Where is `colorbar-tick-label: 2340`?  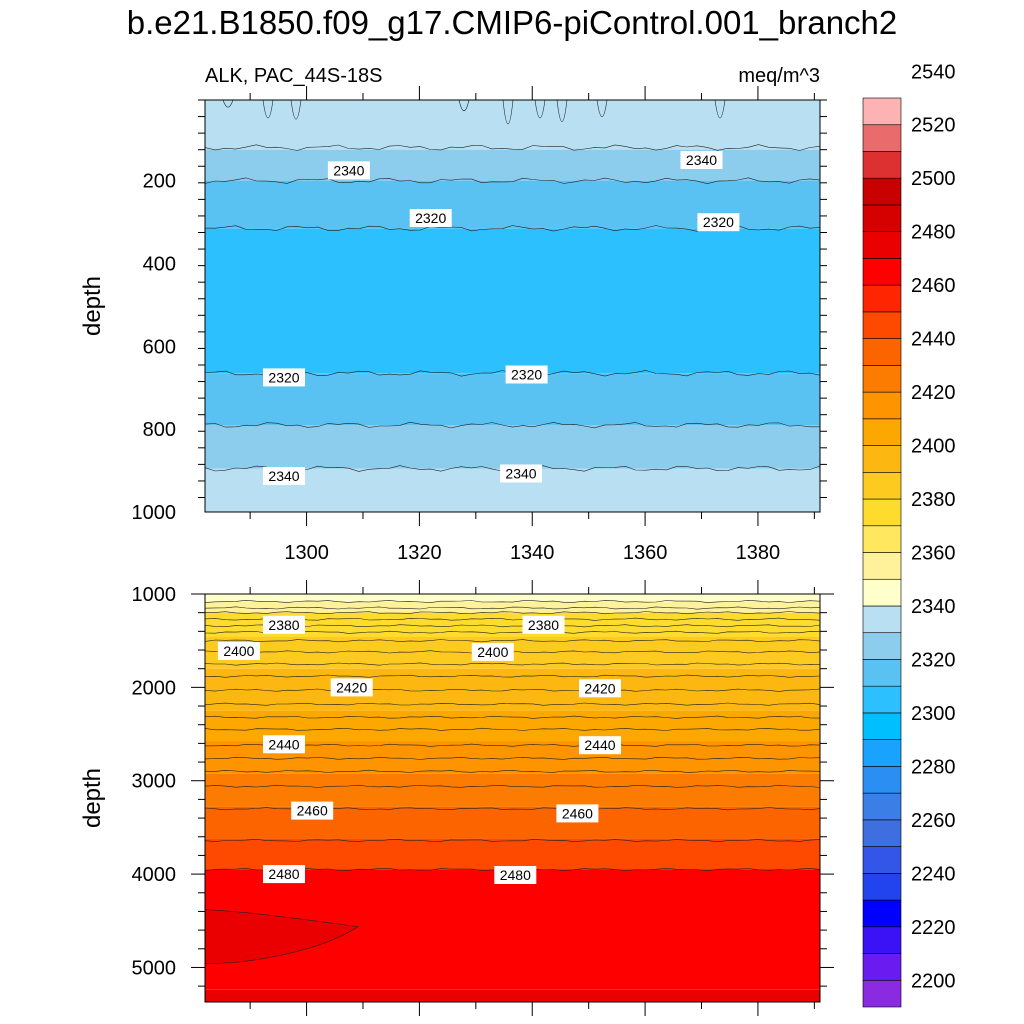
colorbar-tick-label: 2340 is located at coordinates (933, 607).